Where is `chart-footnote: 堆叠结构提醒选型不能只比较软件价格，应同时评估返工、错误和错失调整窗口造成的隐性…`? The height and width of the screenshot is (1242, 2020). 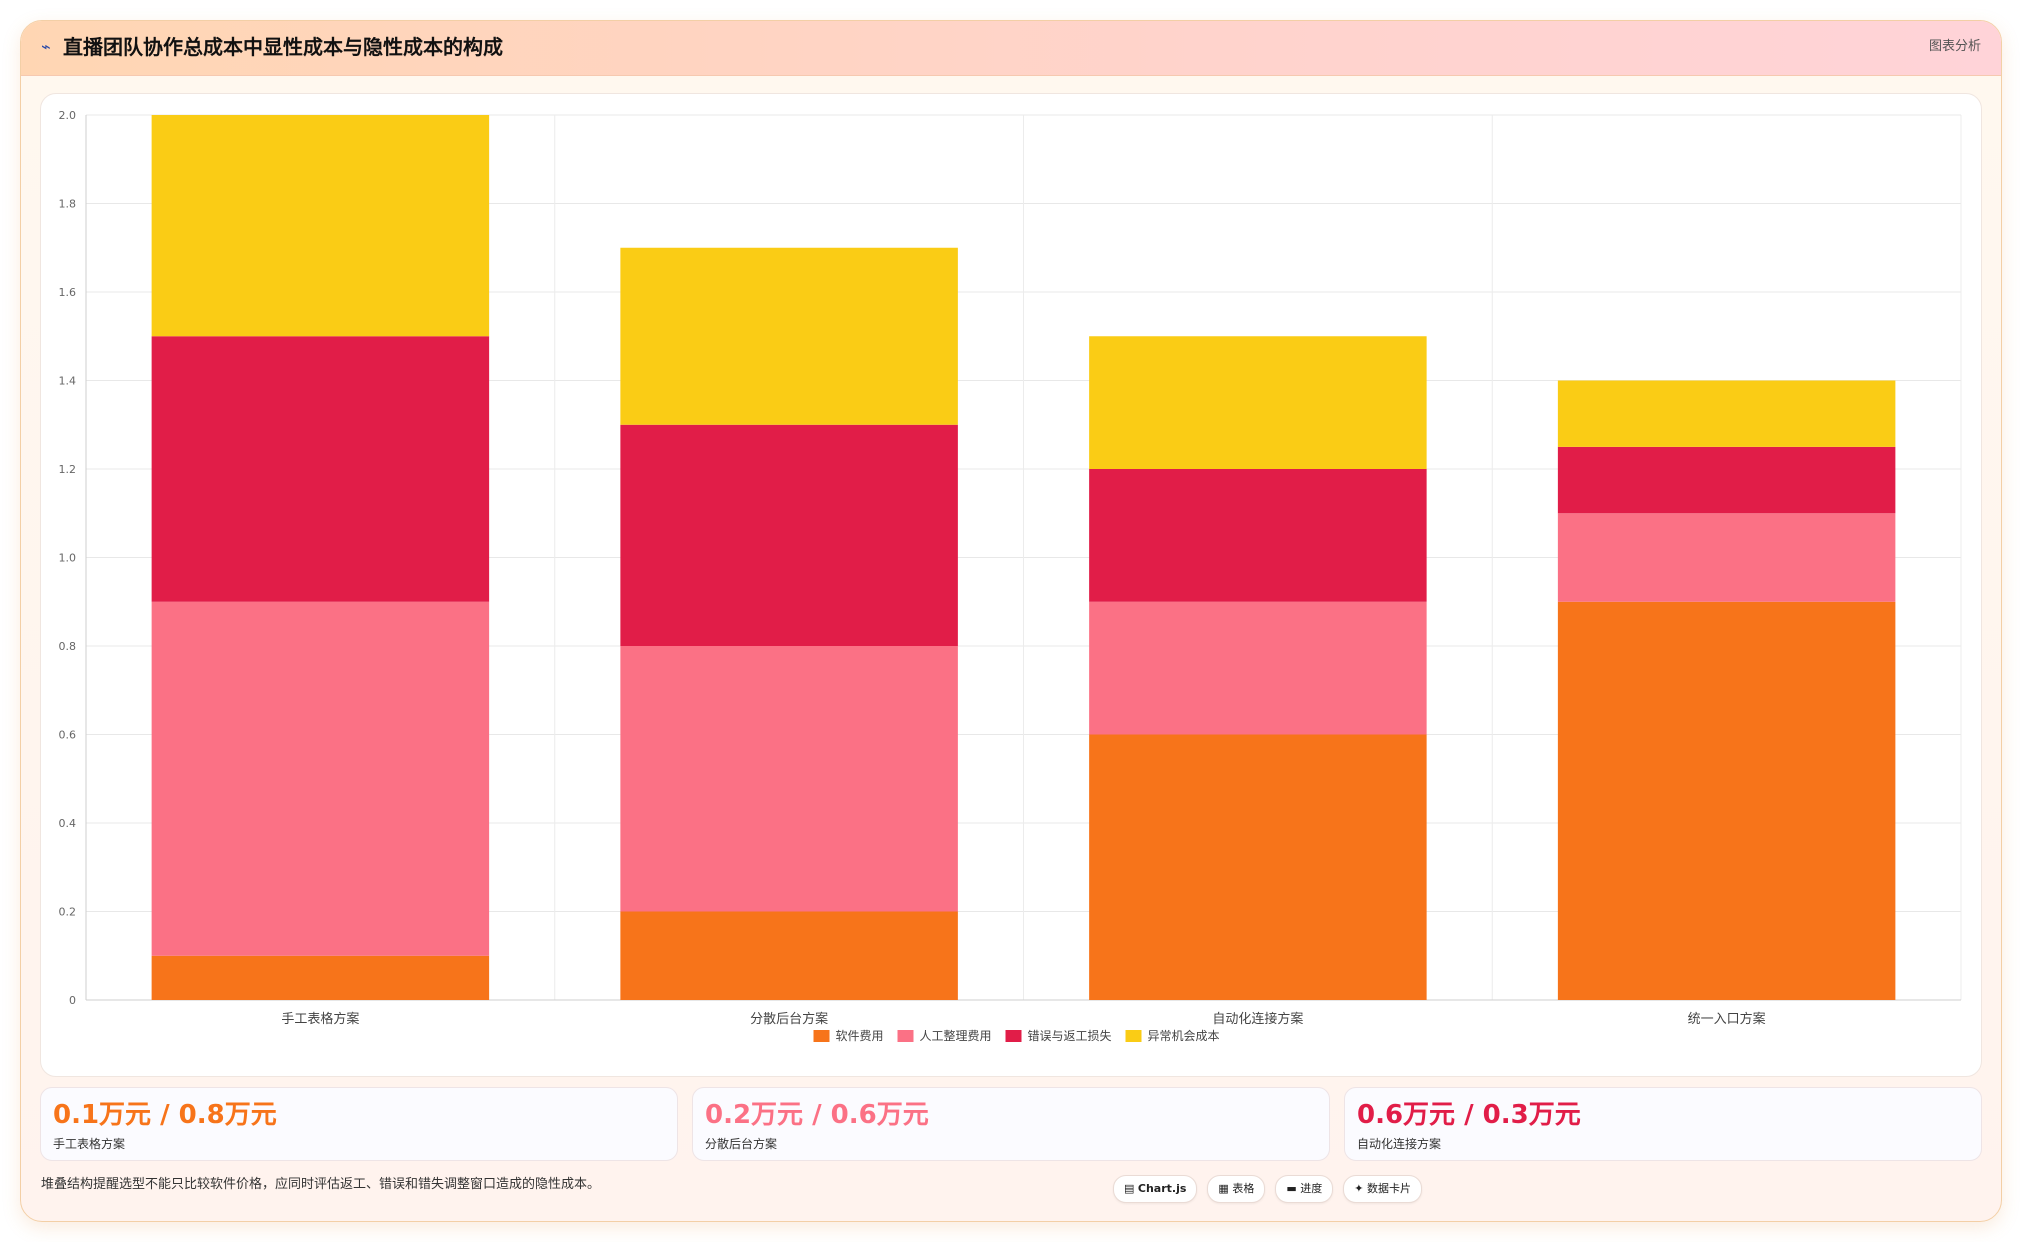
chart-footnote: 堆叠结构提醒选型不能只比较软件价格，应同时评估返工、错误和错失调整窗口造成的隐性… is located at coordinates (321, 1184).